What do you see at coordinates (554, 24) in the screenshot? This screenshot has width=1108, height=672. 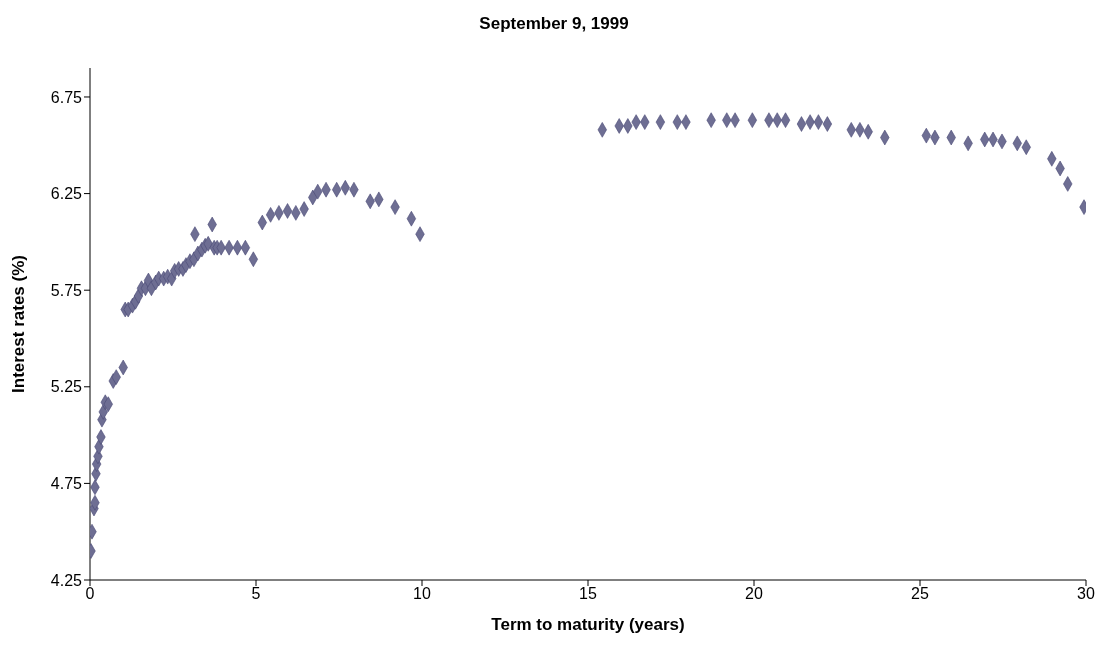 I see `chart-title: September 9, 1999` at bounding box center [554, 24].